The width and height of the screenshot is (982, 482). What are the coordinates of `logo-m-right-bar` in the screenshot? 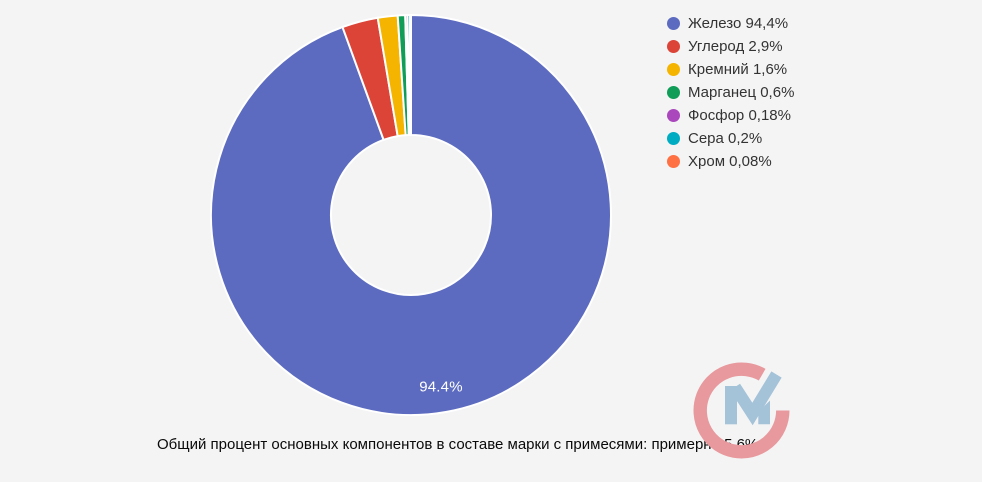 It's located at (764, 412).